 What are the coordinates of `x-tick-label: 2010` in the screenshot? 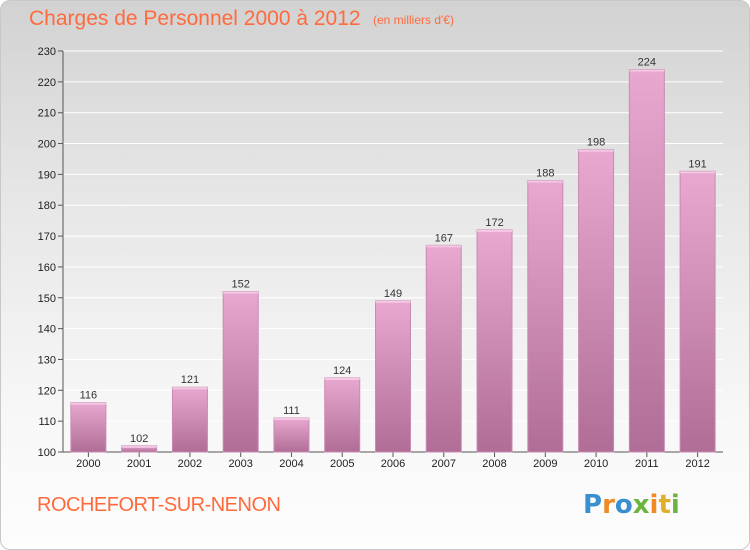 It's located at (596, 464).